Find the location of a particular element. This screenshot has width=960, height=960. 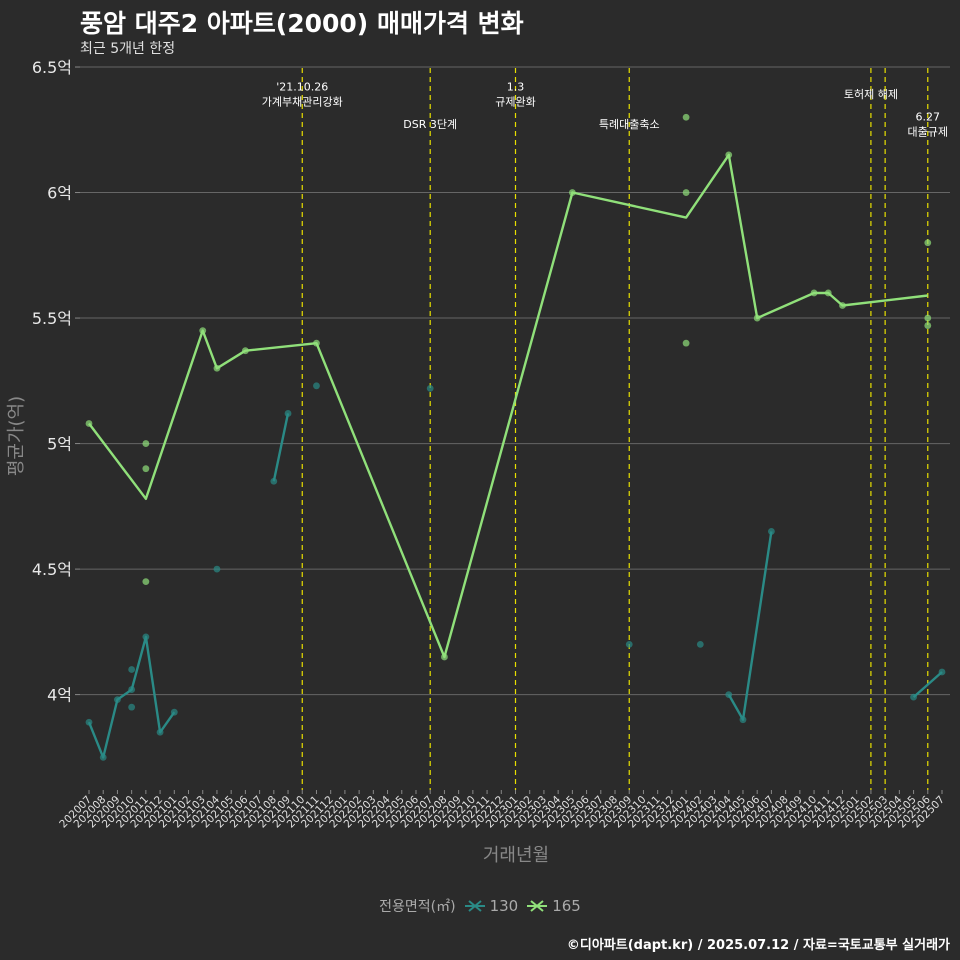

chart-title: 풍암 대주2 아파트(2000) 매매가격 변화 is located at coordinates (302, 23).